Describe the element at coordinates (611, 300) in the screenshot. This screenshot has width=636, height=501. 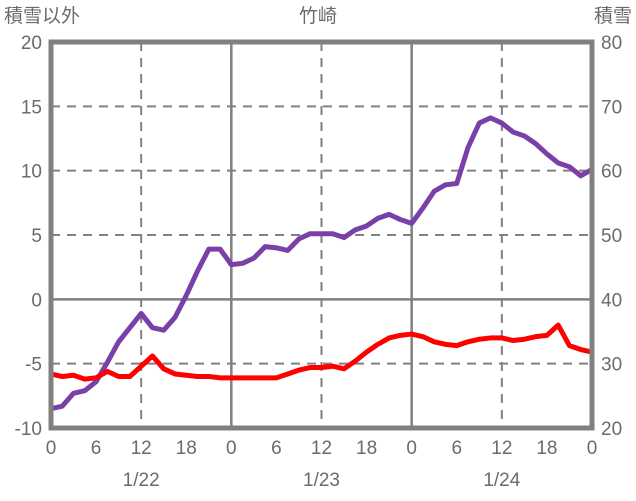
I see `y-axis-right-tick-label: 40` at that location.